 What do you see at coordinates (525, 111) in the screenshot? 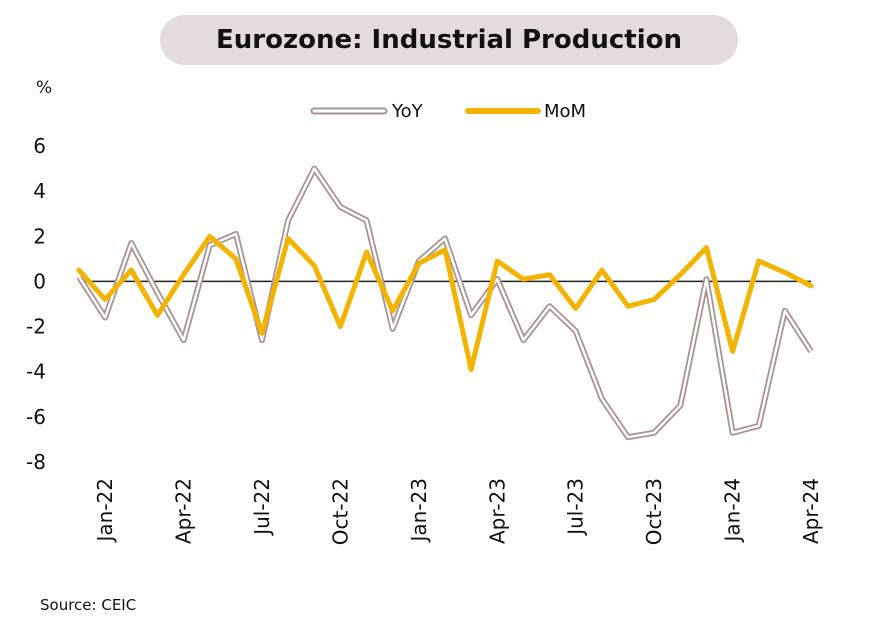
I see `legend-item-mom: MoM` at bounding box center [525, 111].